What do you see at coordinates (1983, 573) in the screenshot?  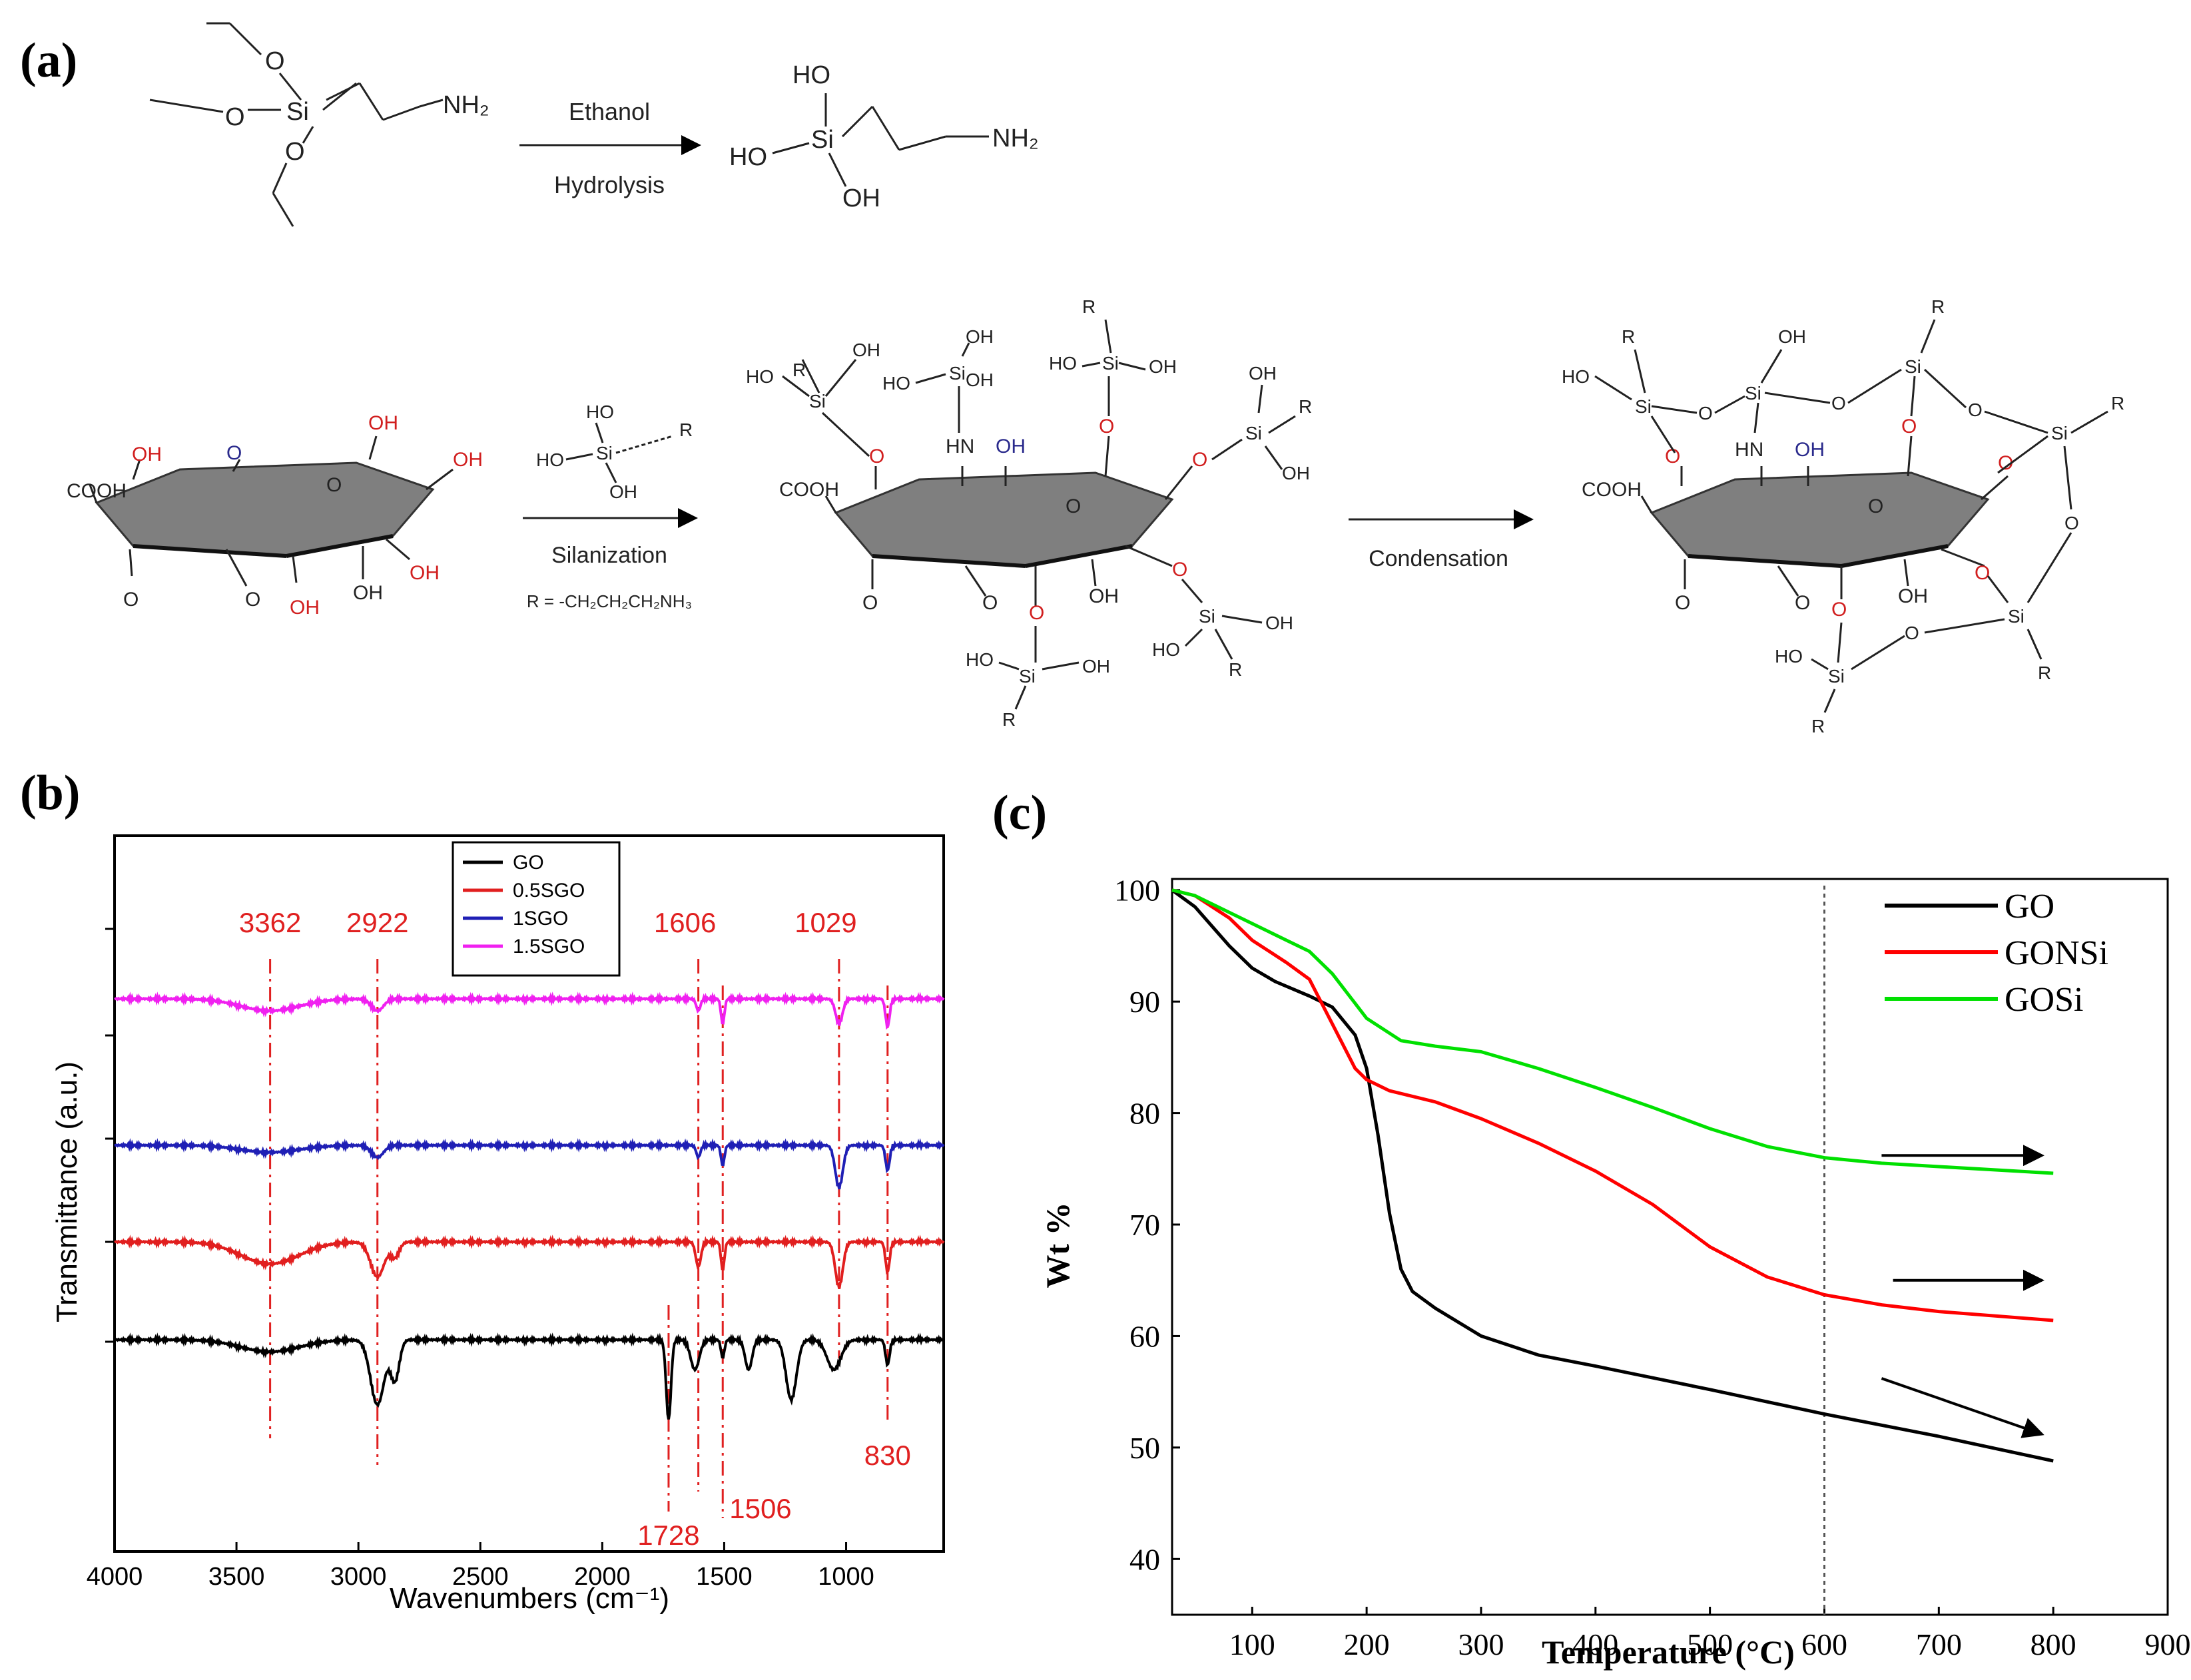 I see `go3-o-4: O` at bounding box center [1983, 573].